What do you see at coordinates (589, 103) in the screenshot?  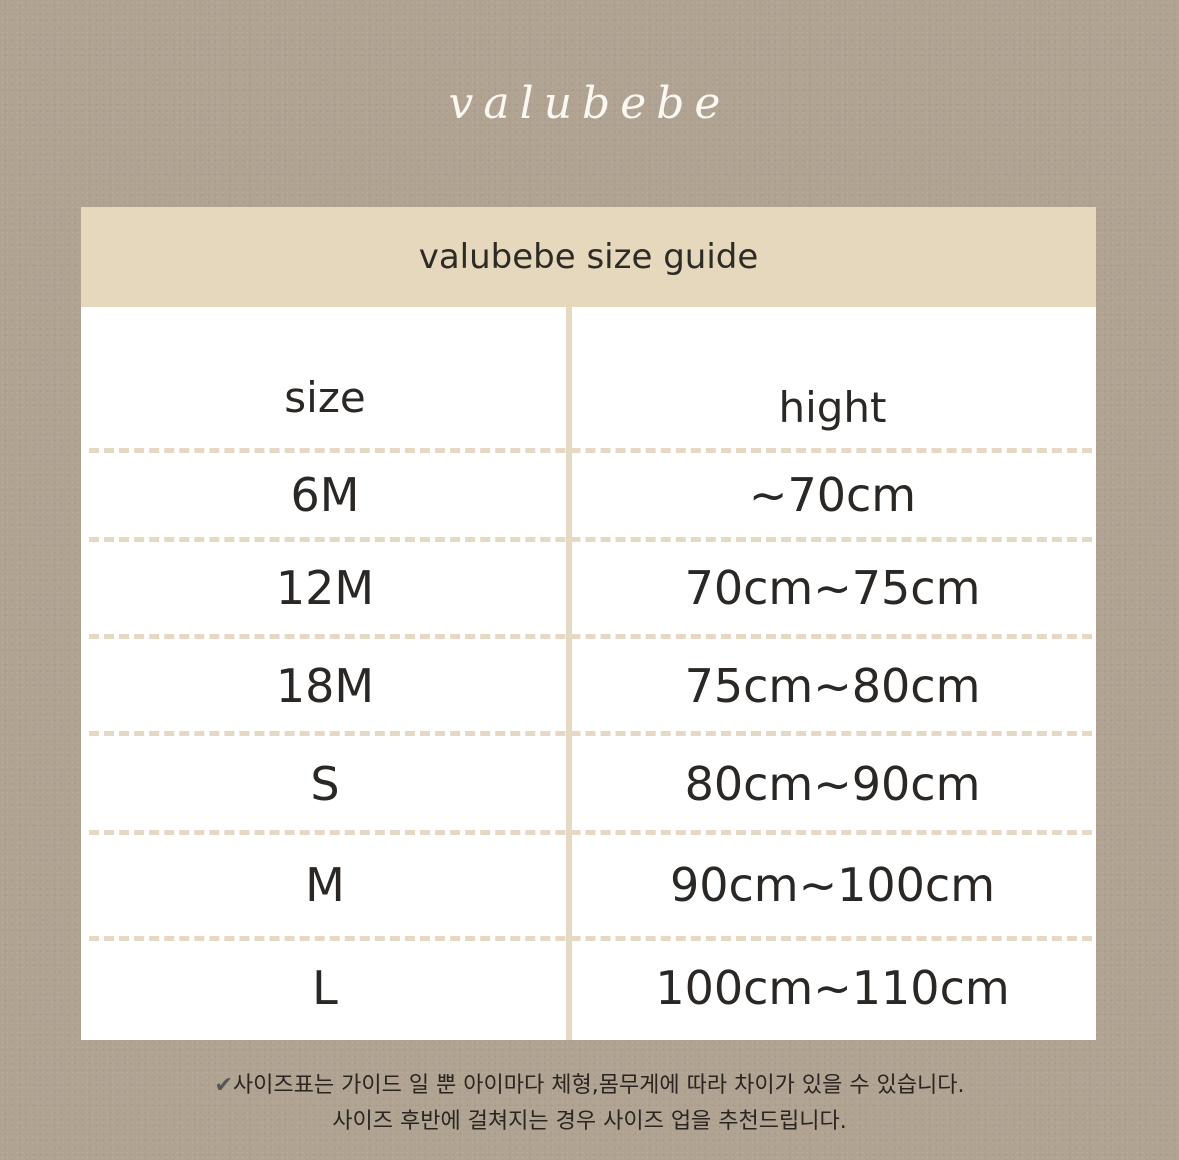 I see `brand-logo: valubebe` at bounding box center [589, 103].